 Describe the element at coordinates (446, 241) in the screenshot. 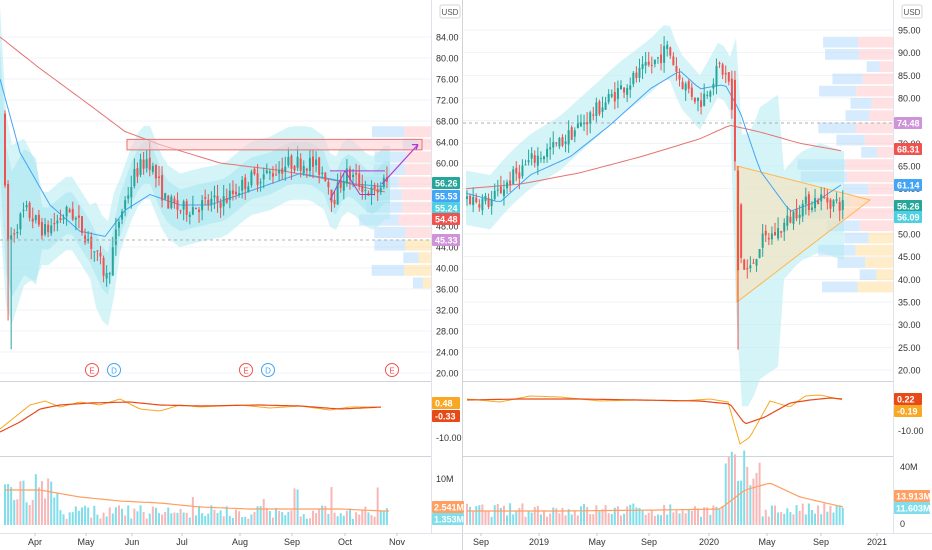

I see `price-label: 45.33` at that location.